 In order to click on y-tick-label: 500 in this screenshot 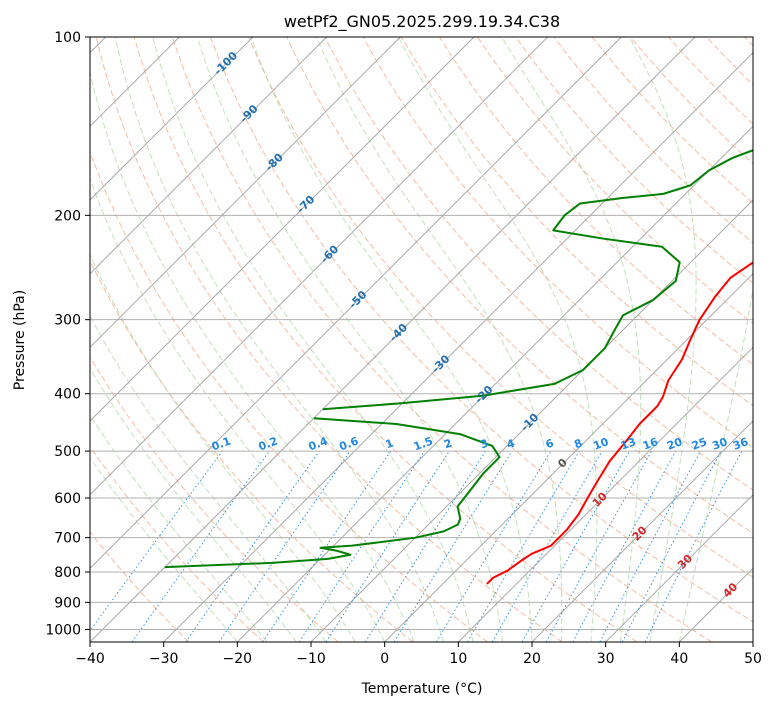, I will do `click(67, 452)`.